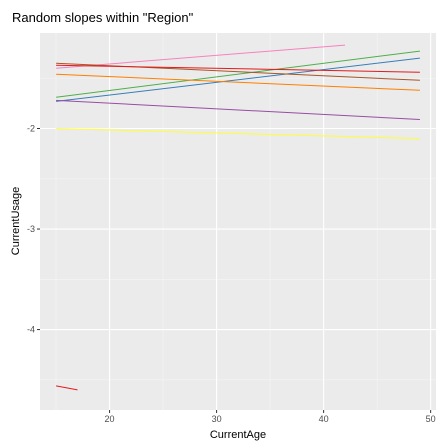  What do you see at coordinates (270, 417) in the screenshot?
I see `x-axis-ticks: 20 30 40 50` at bounding box center [270, 417].